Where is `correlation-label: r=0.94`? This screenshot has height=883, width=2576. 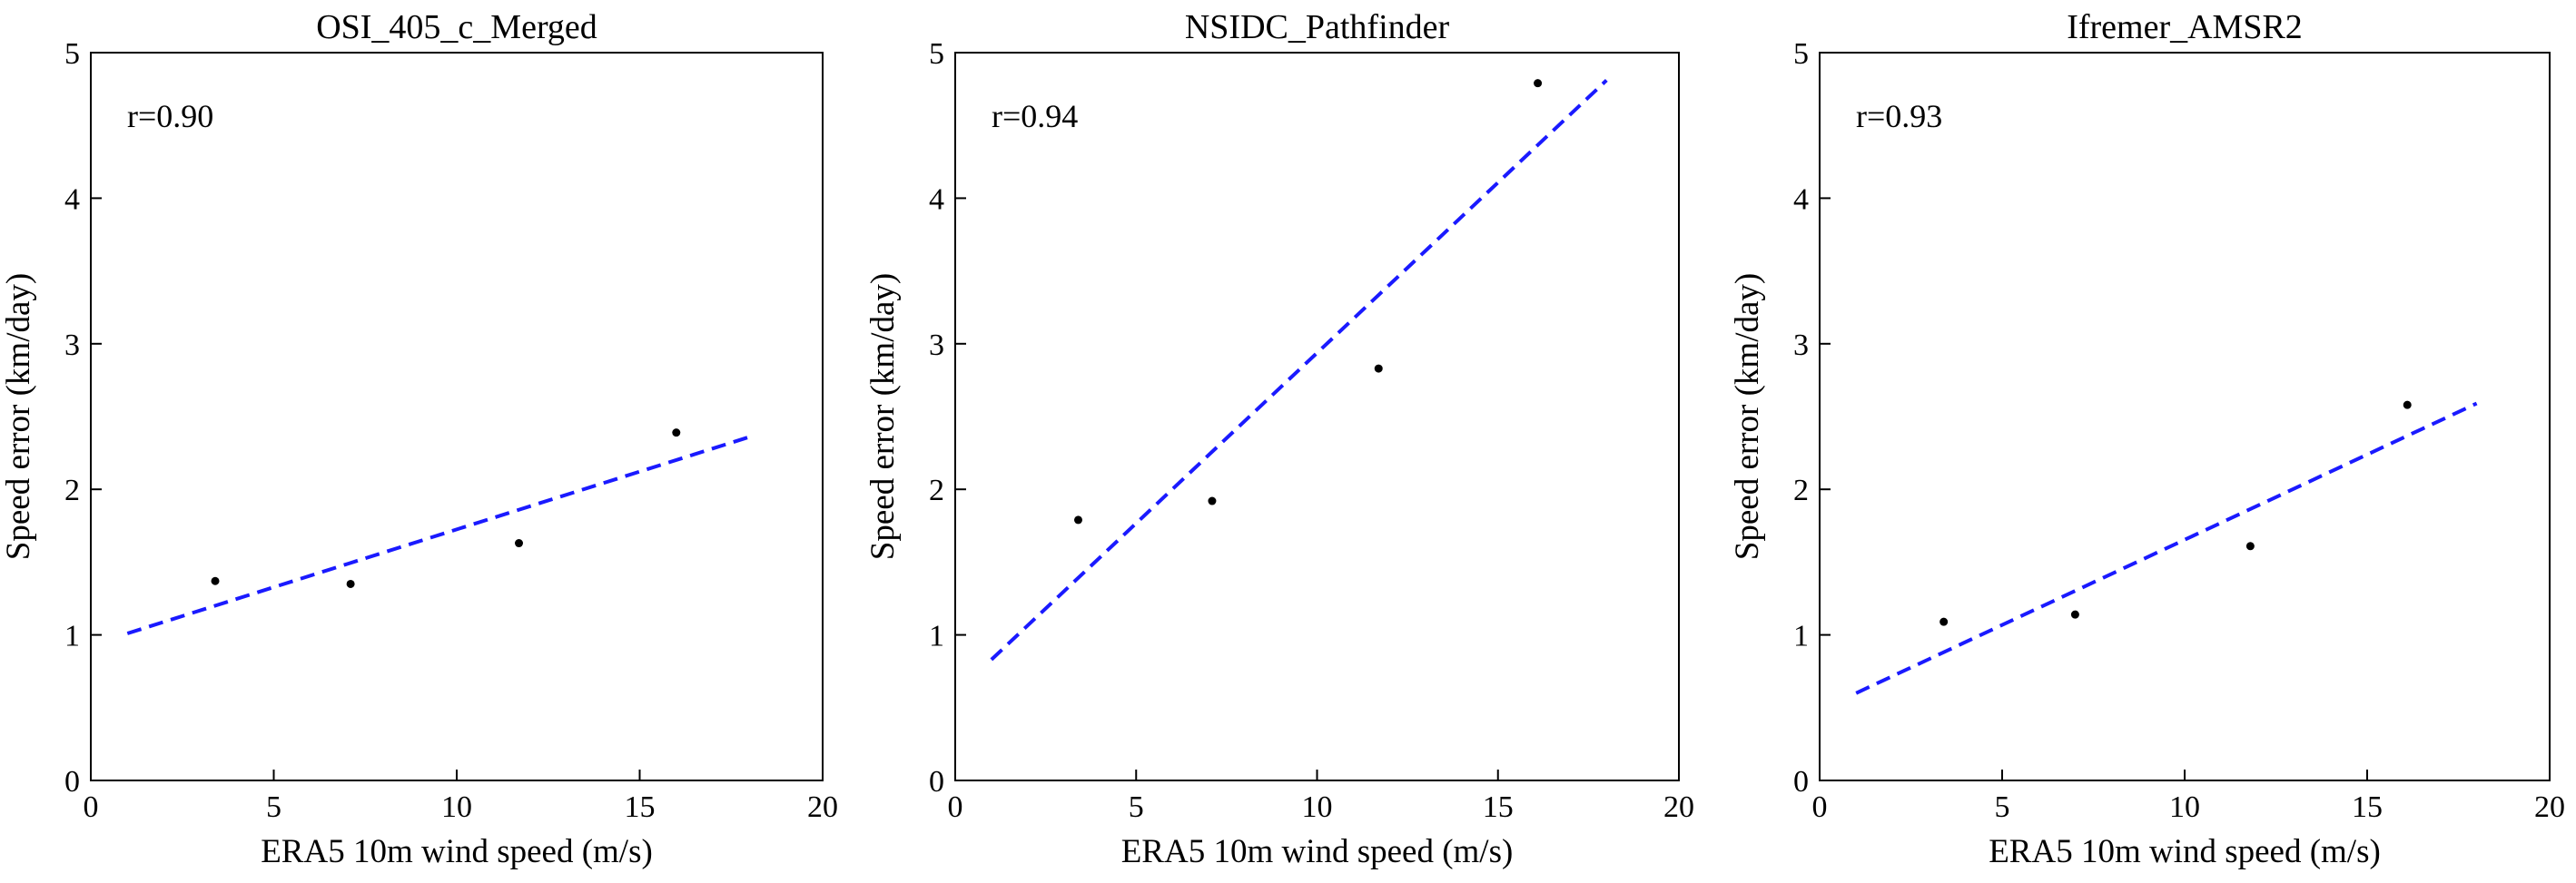 correlation-label: r=0.94 is located at coordinates (1035, 116).